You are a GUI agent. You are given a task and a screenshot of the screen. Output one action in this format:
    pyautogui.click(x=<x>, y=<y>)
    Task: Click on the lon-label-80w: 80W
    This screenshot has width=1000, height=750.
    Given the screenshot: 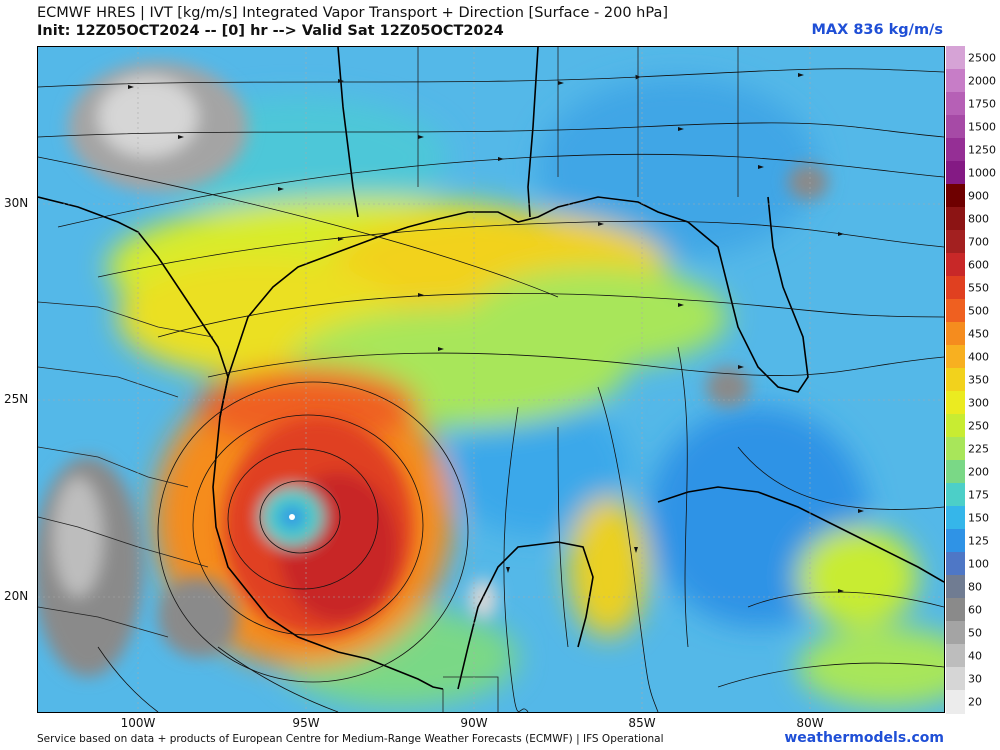 What is the action you would take?
    pyautogui.click(x=810, y=723)
    